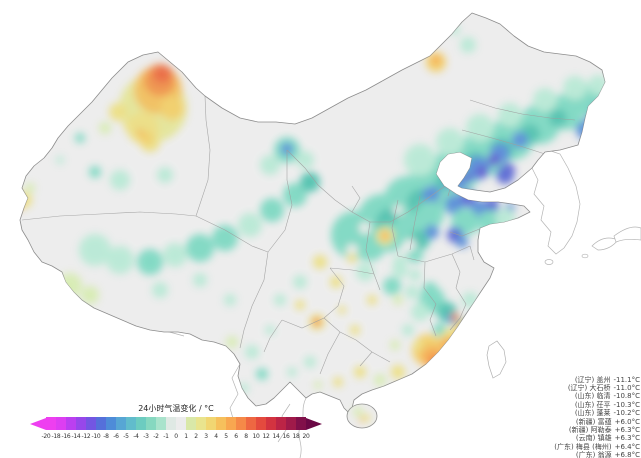  Describe the element at coordinates (296, 436) in the screenshot. I see `colorbar-tick-label: 18` at that location.